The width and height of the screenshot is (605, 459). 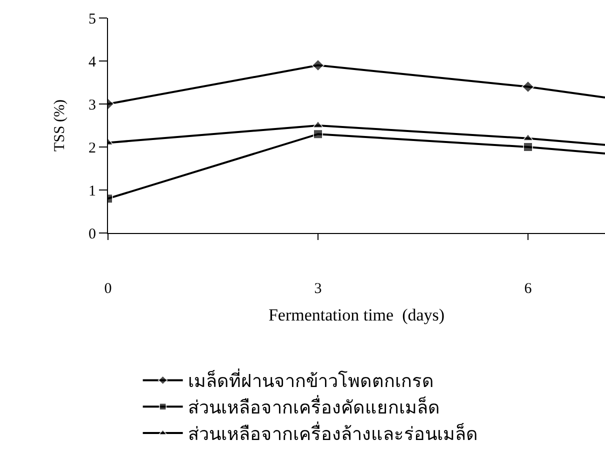 I want to click on y-tick-label: 1, so click(x=92, y=191).